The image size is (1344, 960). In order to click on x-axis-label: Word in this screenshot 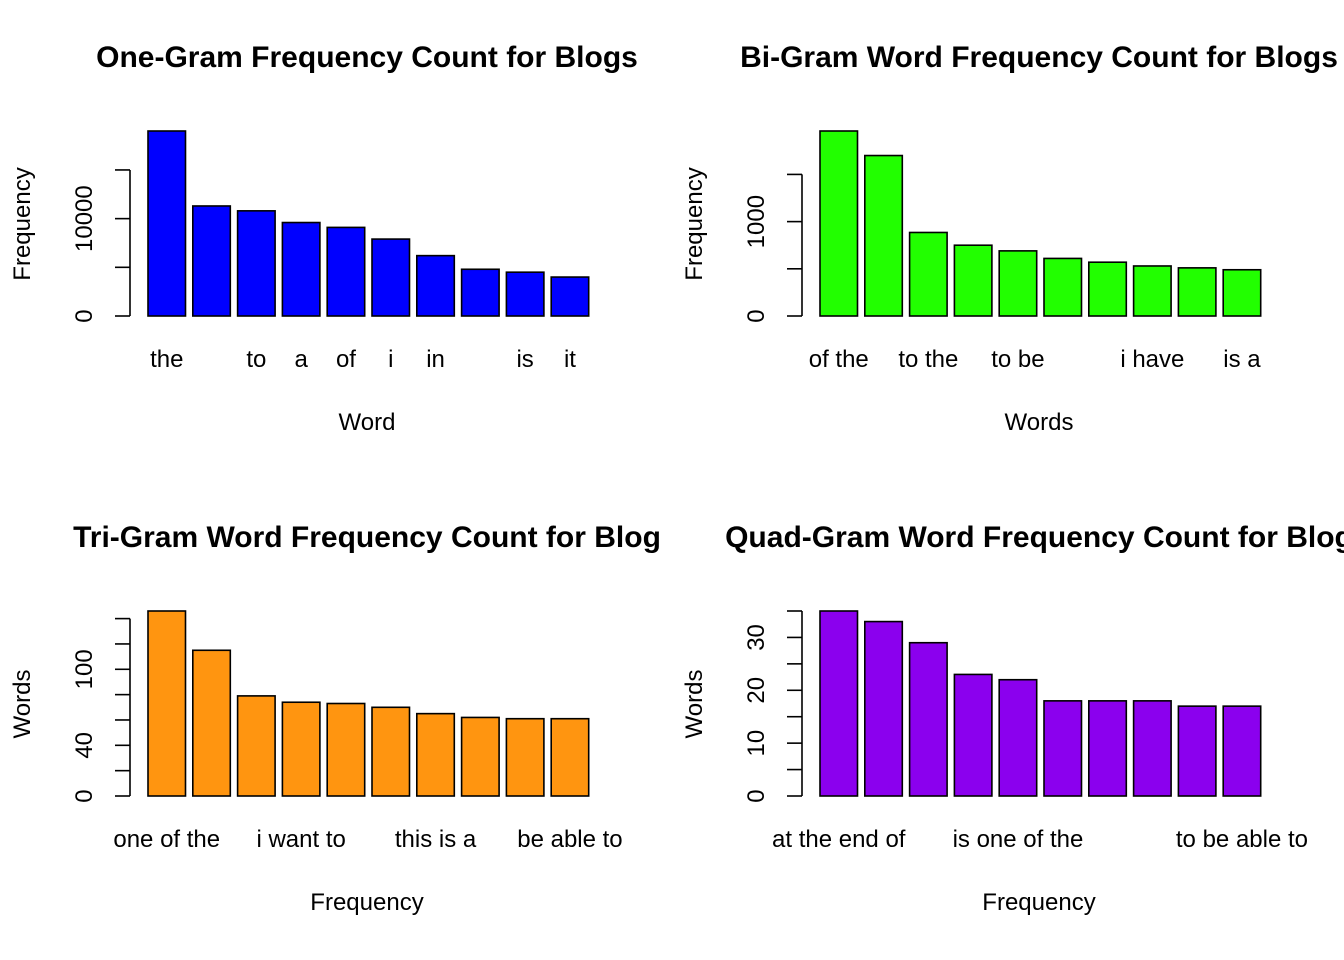, I will do `click(367, 422)`.